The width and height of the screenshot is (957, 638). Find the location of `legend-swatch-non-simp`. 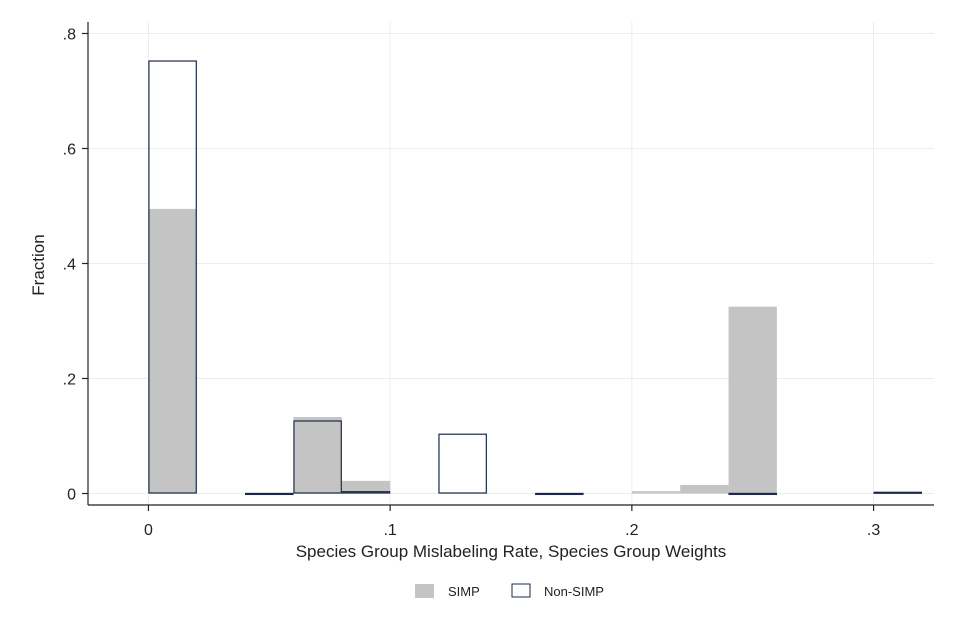

legend-swatch-non-simp is located at coordinates (521, 590).